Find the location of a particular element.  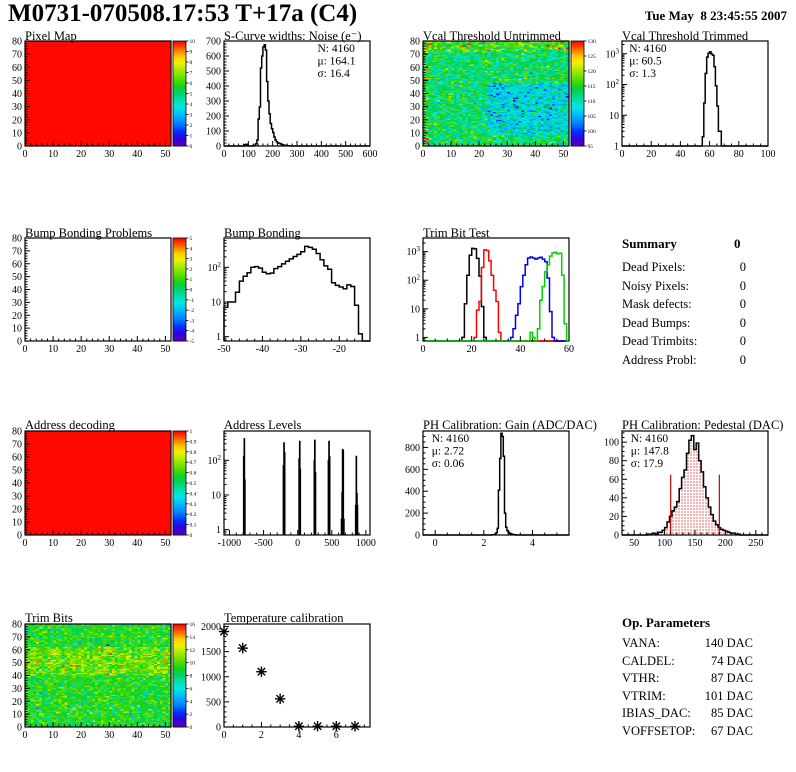

svg-text: 2 is located at coordinates (261, 735).